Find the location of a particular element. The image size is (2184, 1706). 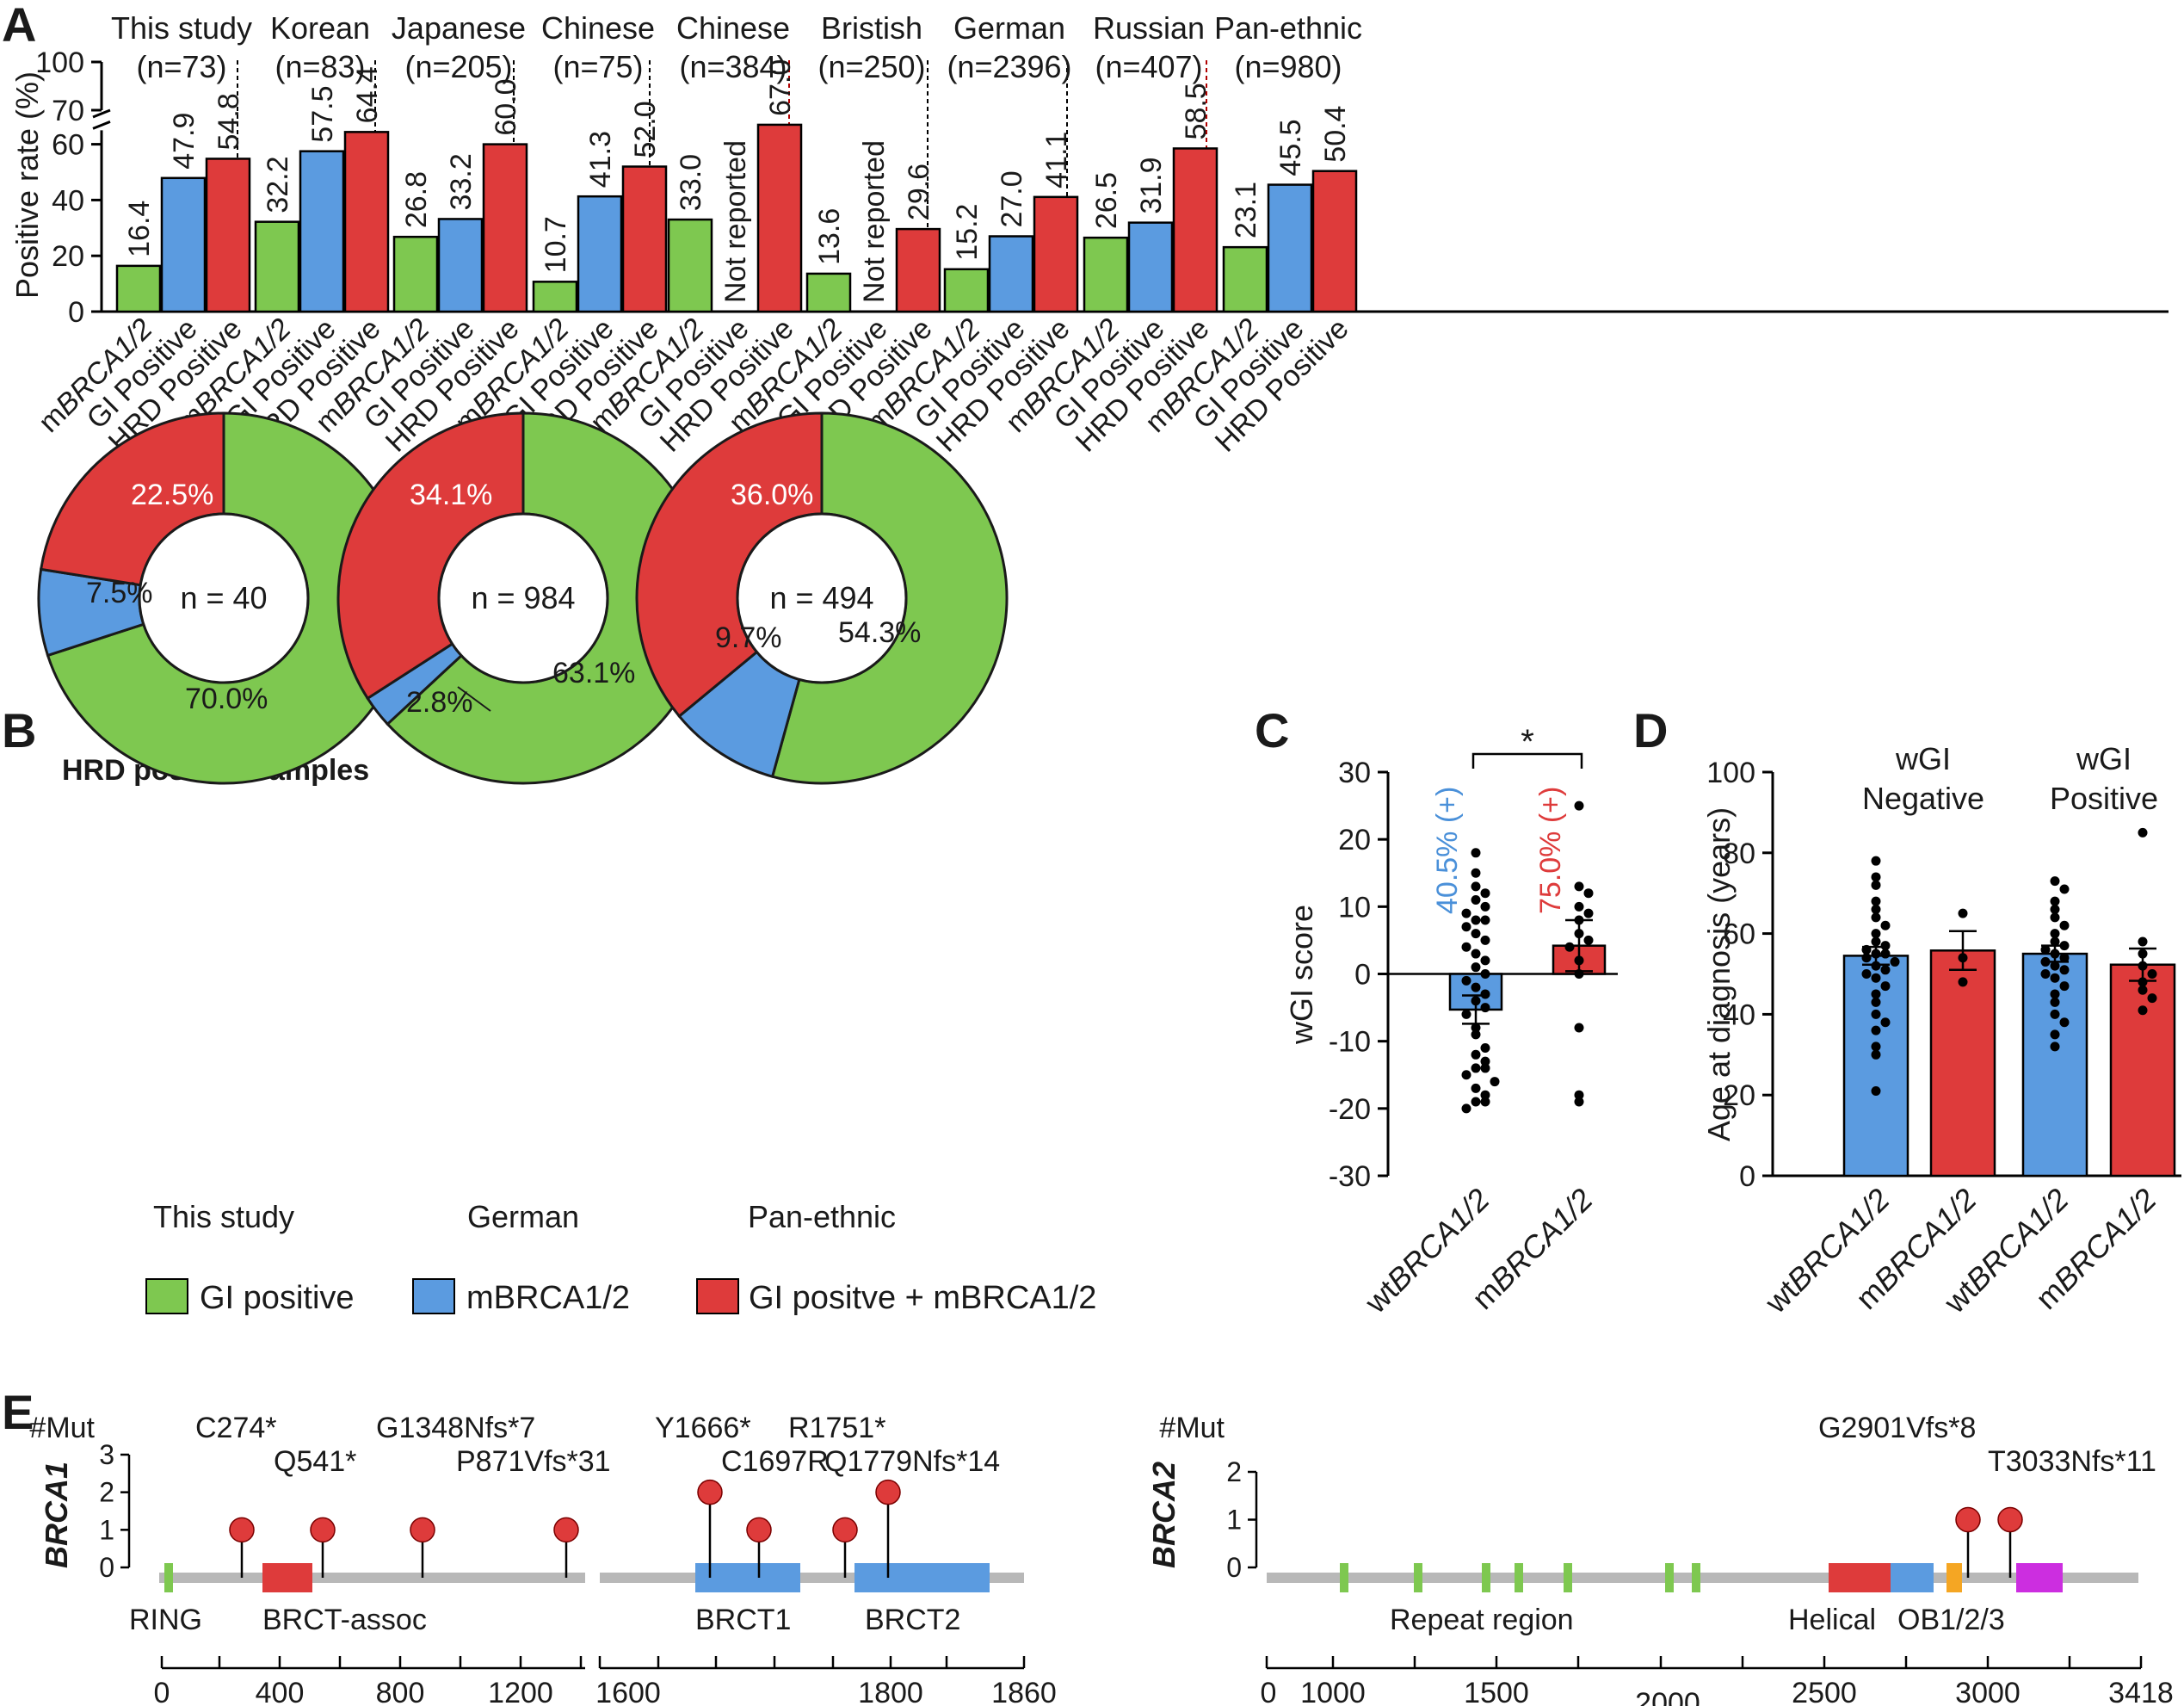

domain-brct1 is located at coordinates (748, 1577).